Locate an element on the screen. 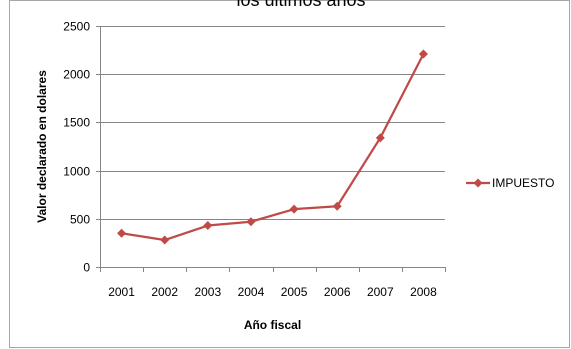 The width and height of the screenshot is (571, 349). x-tick-label: 2004 is located at coordinates (251, 292).